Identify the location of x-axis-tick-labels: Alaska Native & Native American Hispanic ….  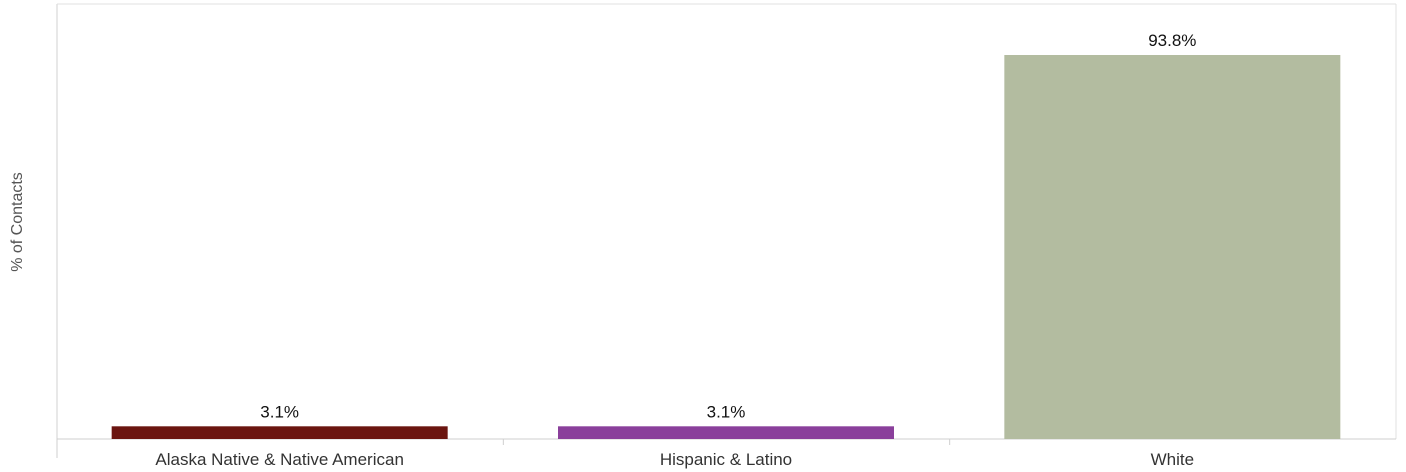
(674, 459).